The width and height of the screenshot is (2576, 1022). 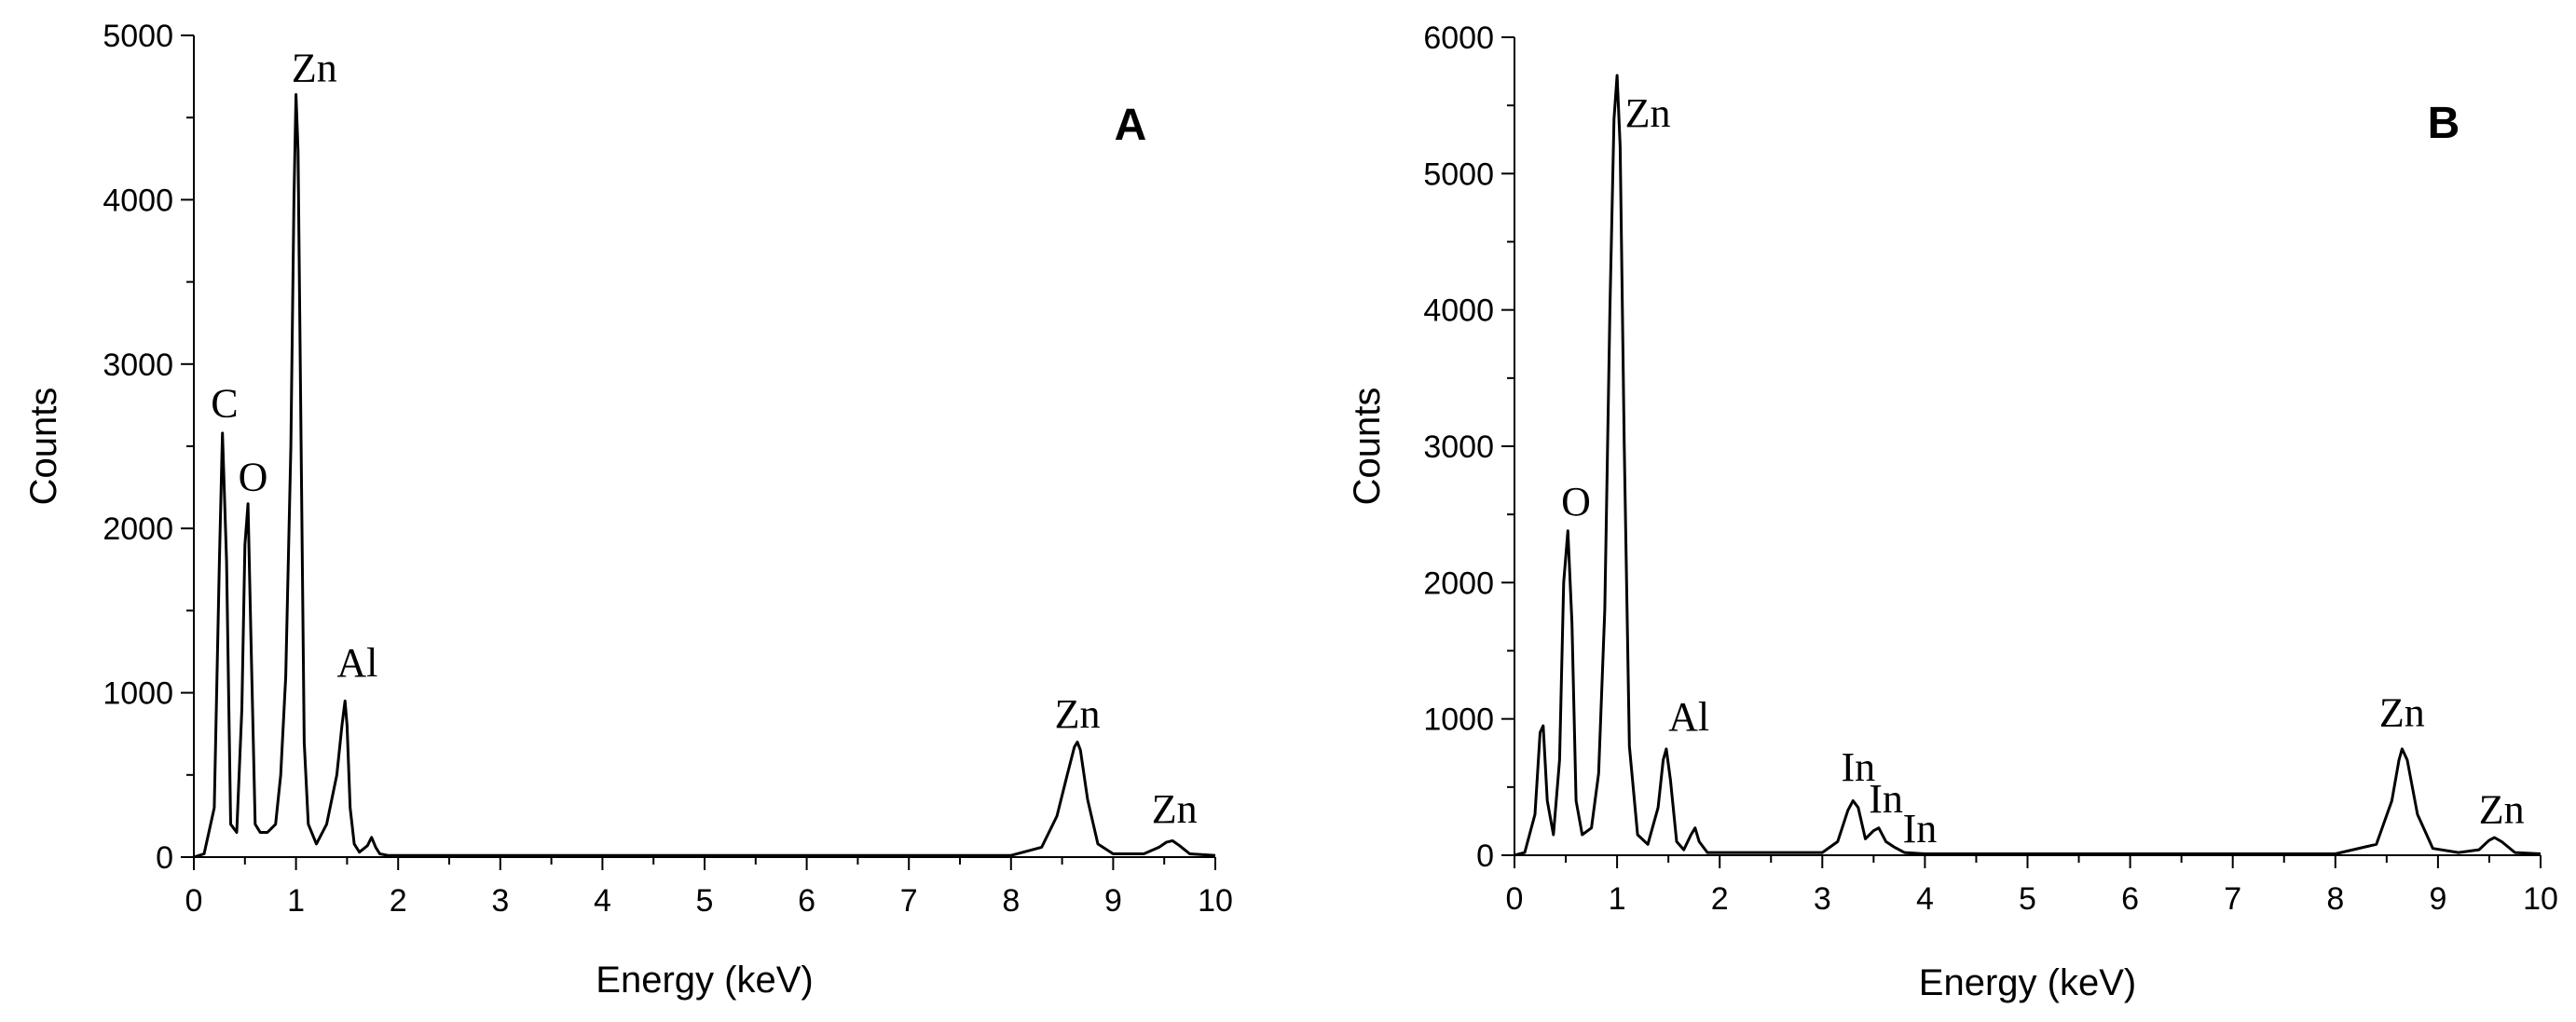 I want to click on y-tick-label: 6000, so click(x=1458, y=38).